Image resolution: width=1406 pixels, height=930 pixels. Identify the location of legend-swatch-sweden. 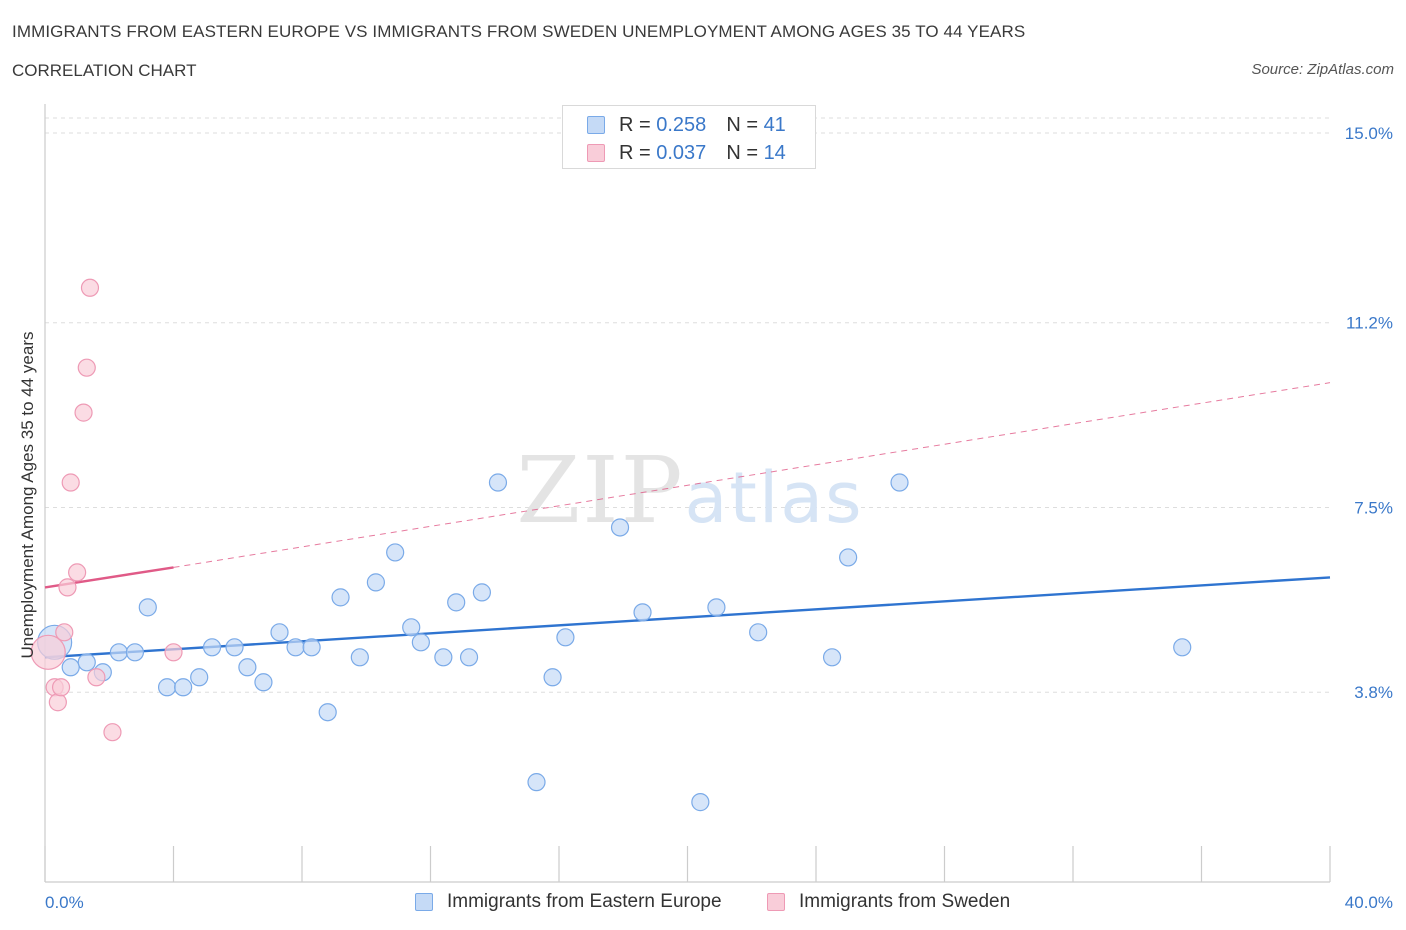
(596, 153).